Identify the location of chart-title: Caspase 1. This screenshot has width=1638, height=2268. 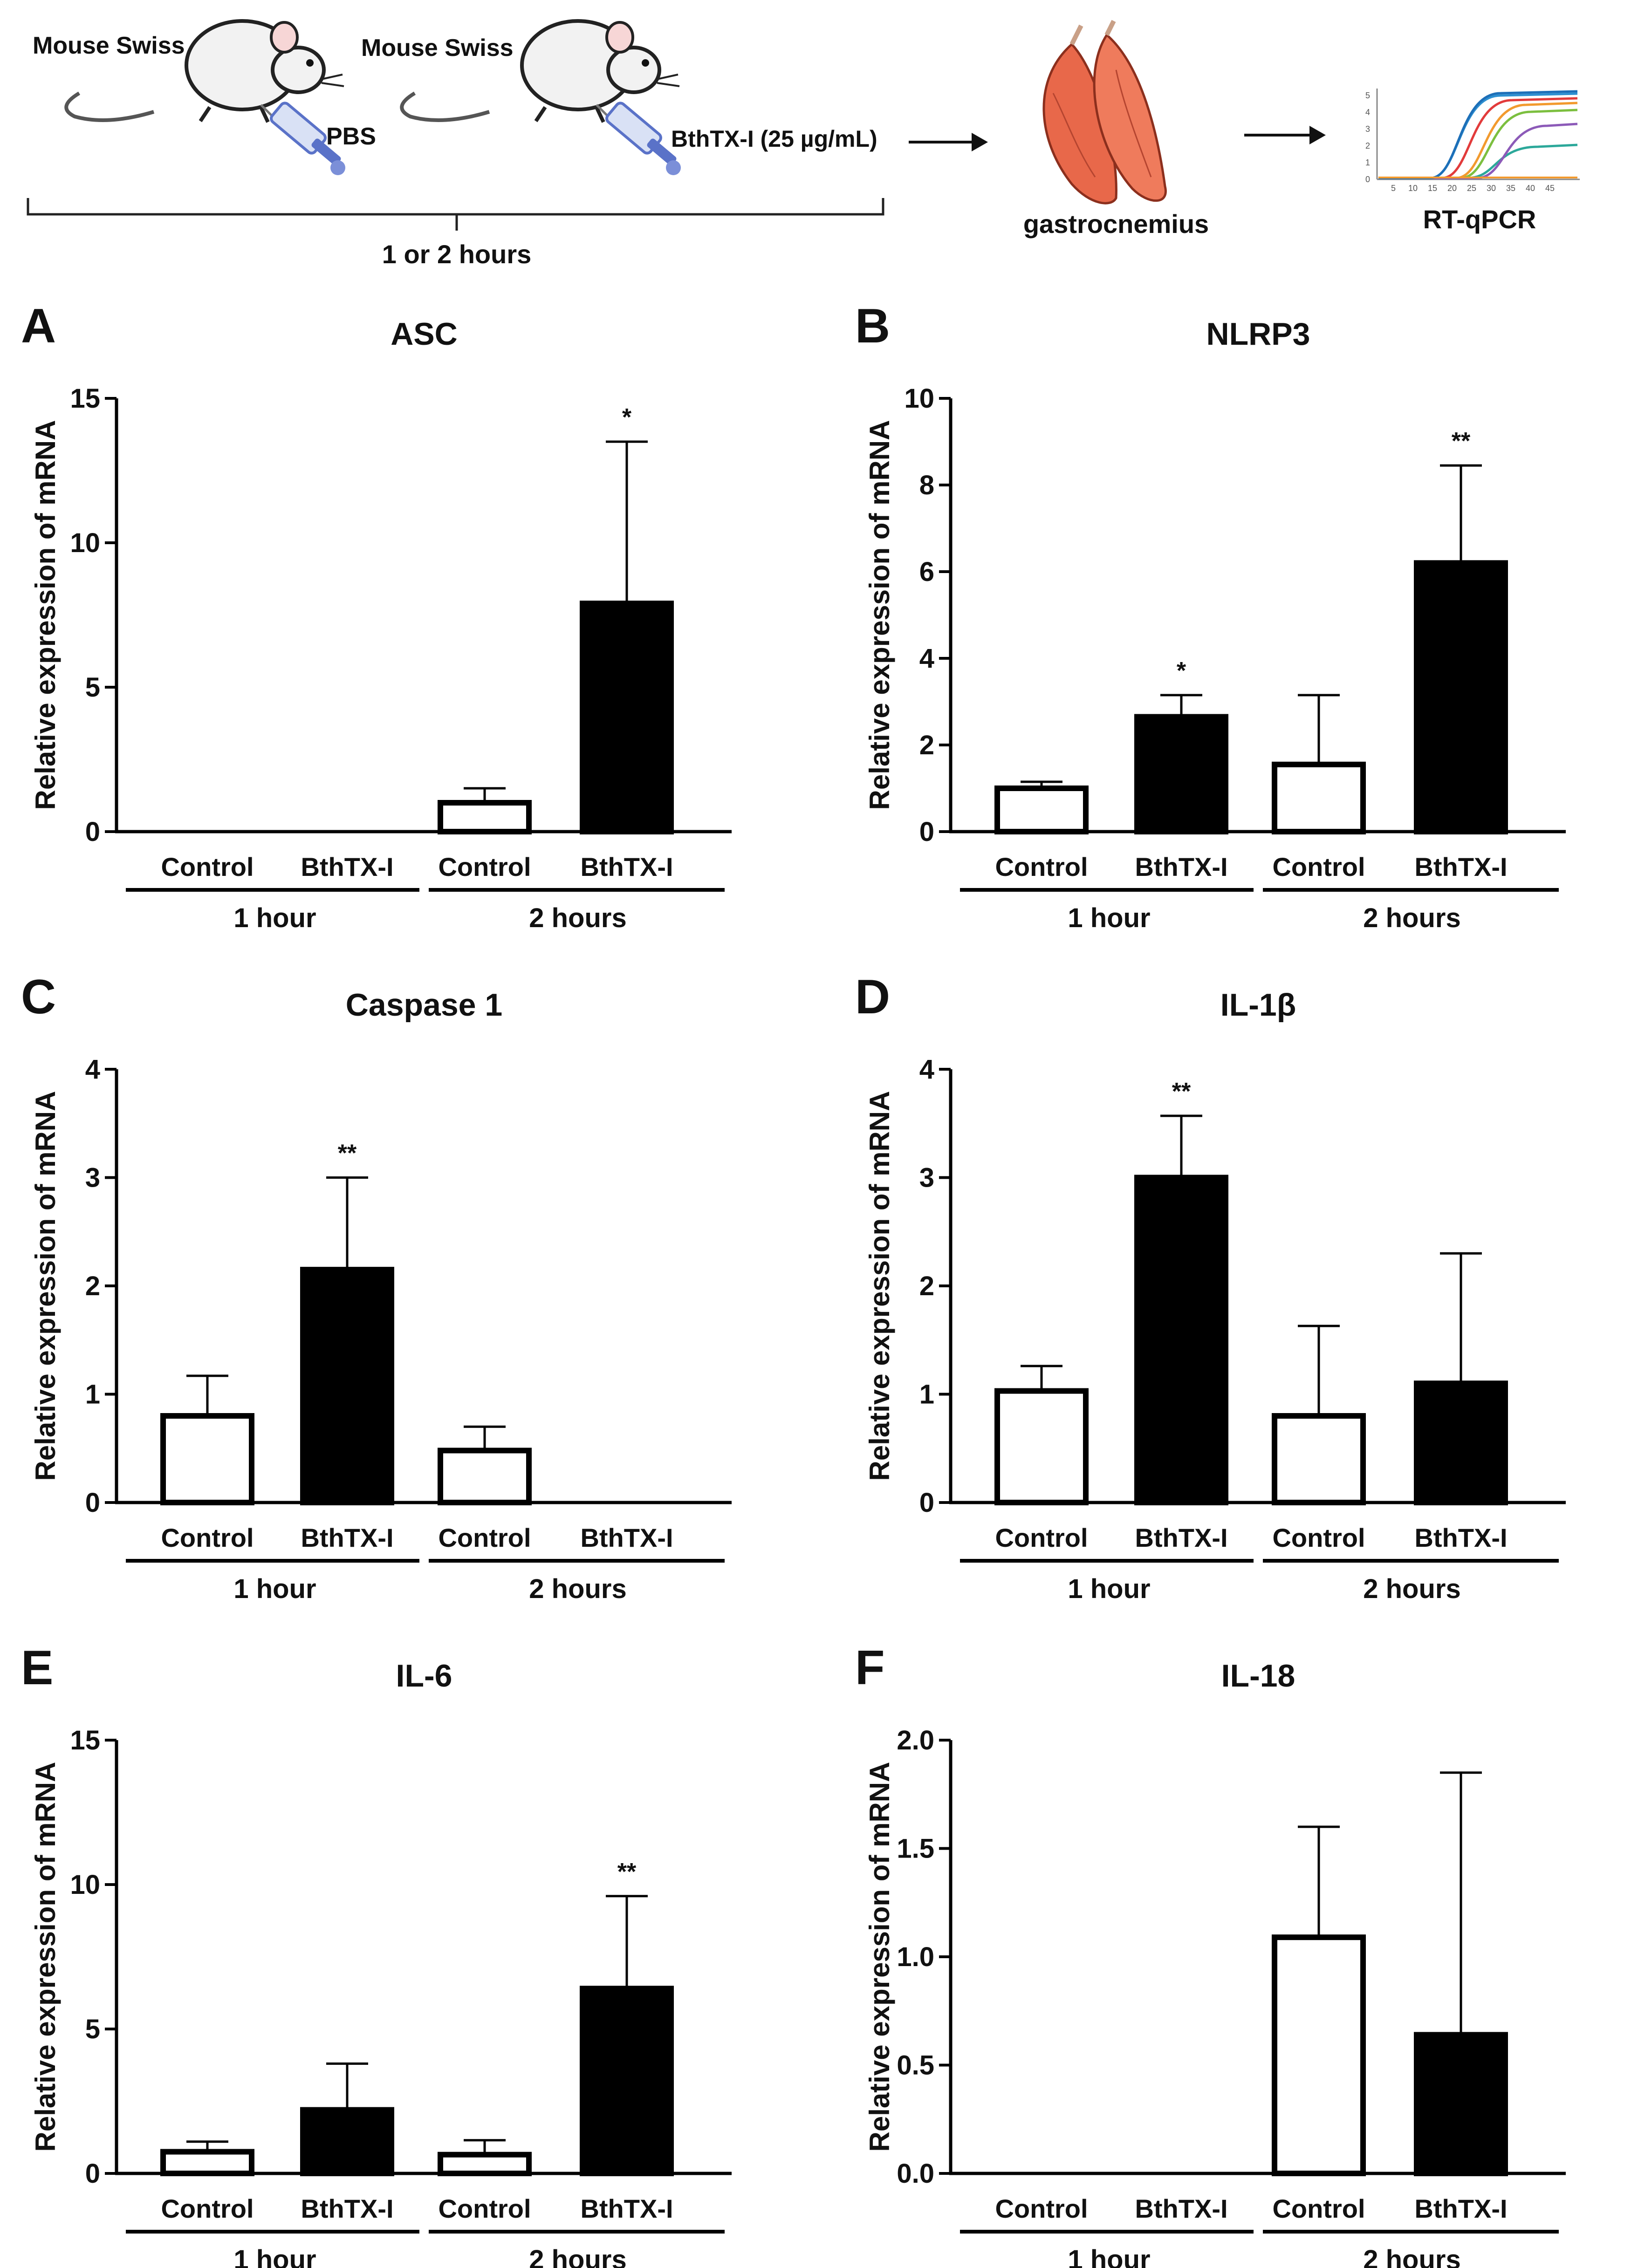
(424, 1005).